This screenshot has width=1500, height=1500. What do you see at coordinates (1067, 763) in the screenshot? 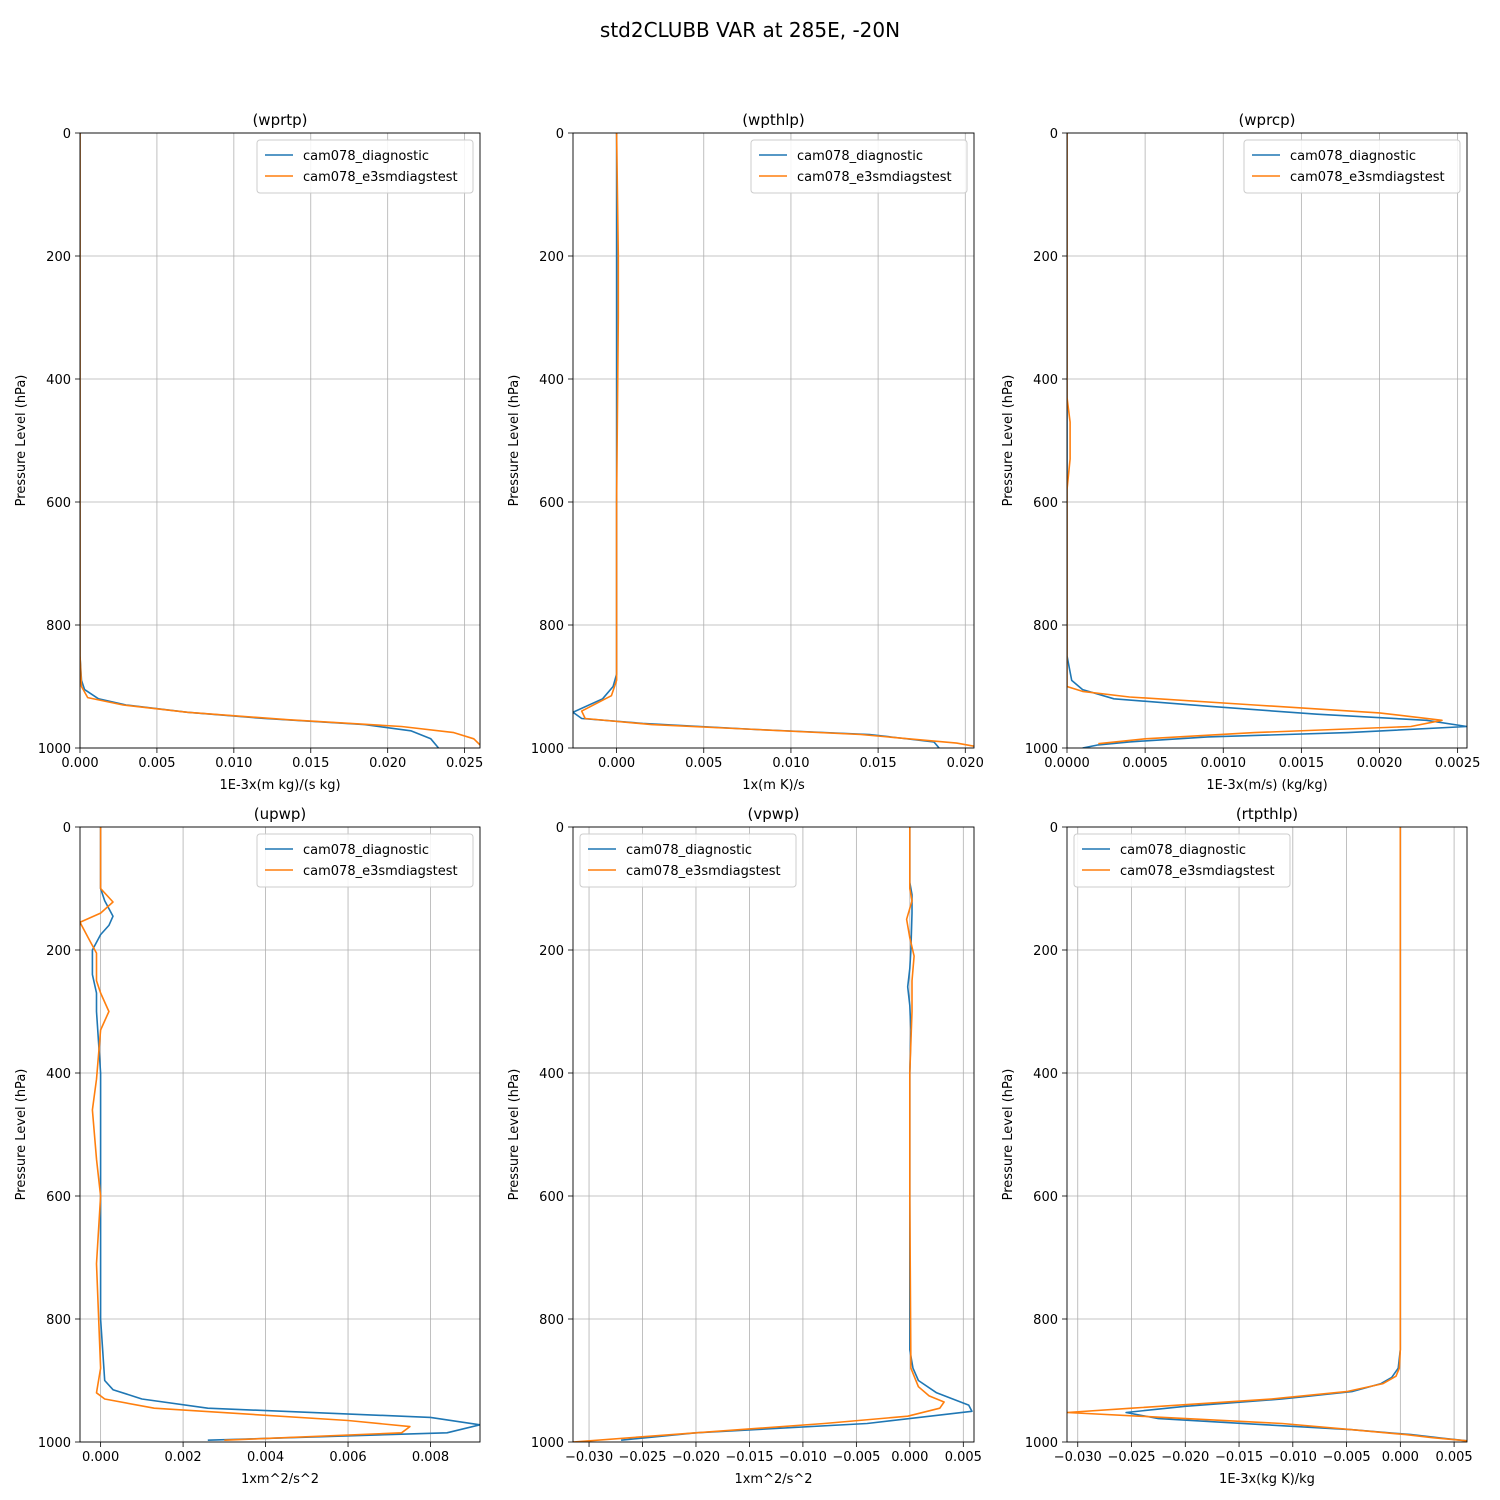
I see `x-tick-label: 0.0000` at bounding box center [1067, 763].